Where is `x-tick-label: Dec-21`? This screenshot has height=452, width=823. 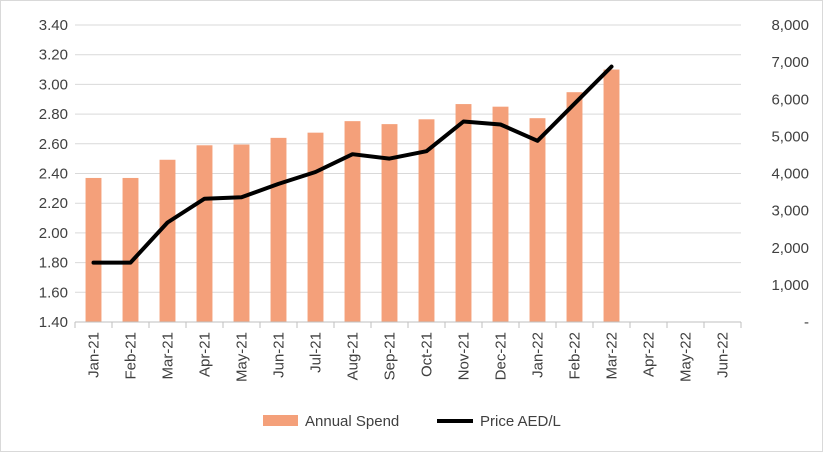 x-tick-label: Dec-21 is located at coordinates (501, 356).